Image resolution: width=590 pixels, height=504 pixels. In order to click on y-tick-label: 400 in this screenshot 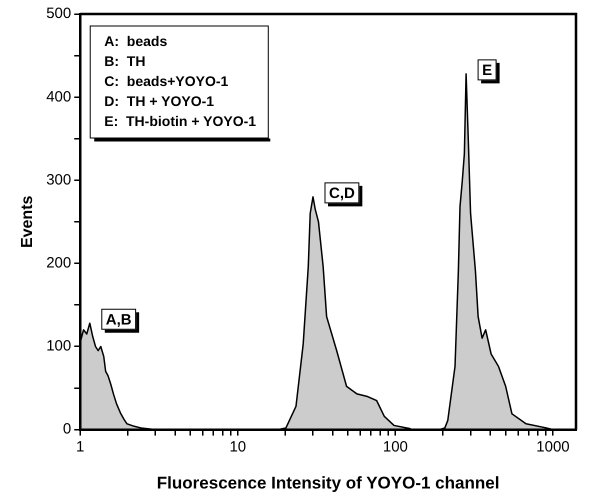, I will do `click(59, 97)`.